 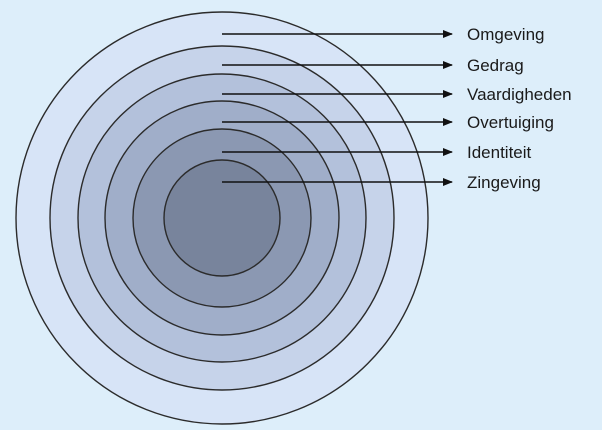 I want to click on arrows-group, so click(x=337, y=108).